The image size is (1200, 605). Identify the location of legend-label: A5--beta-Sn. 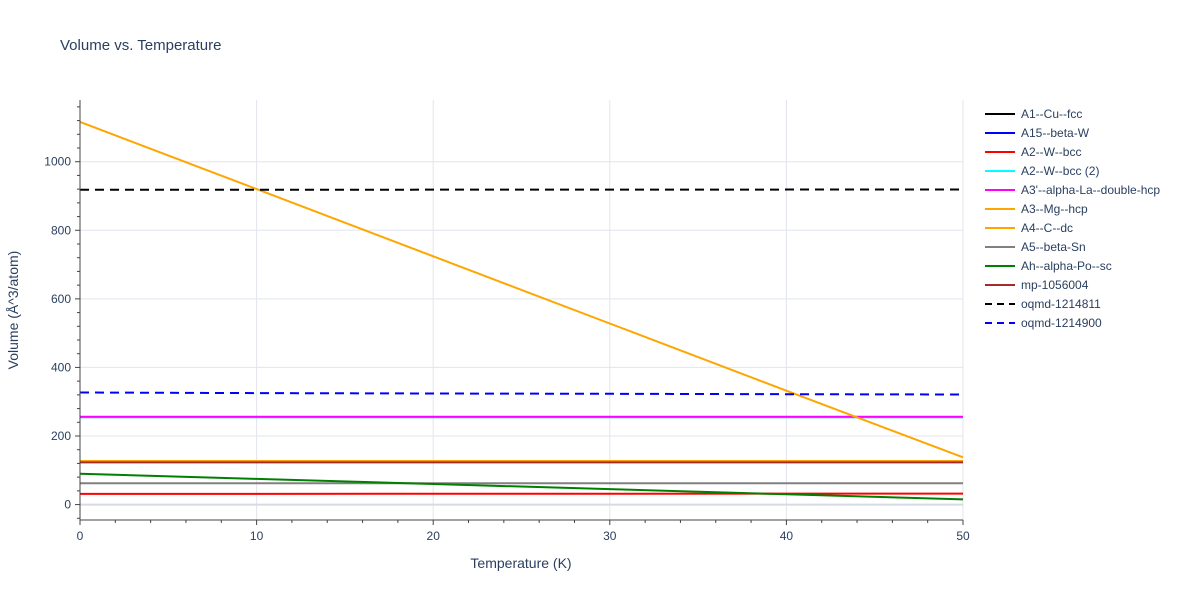
(1053, 247).